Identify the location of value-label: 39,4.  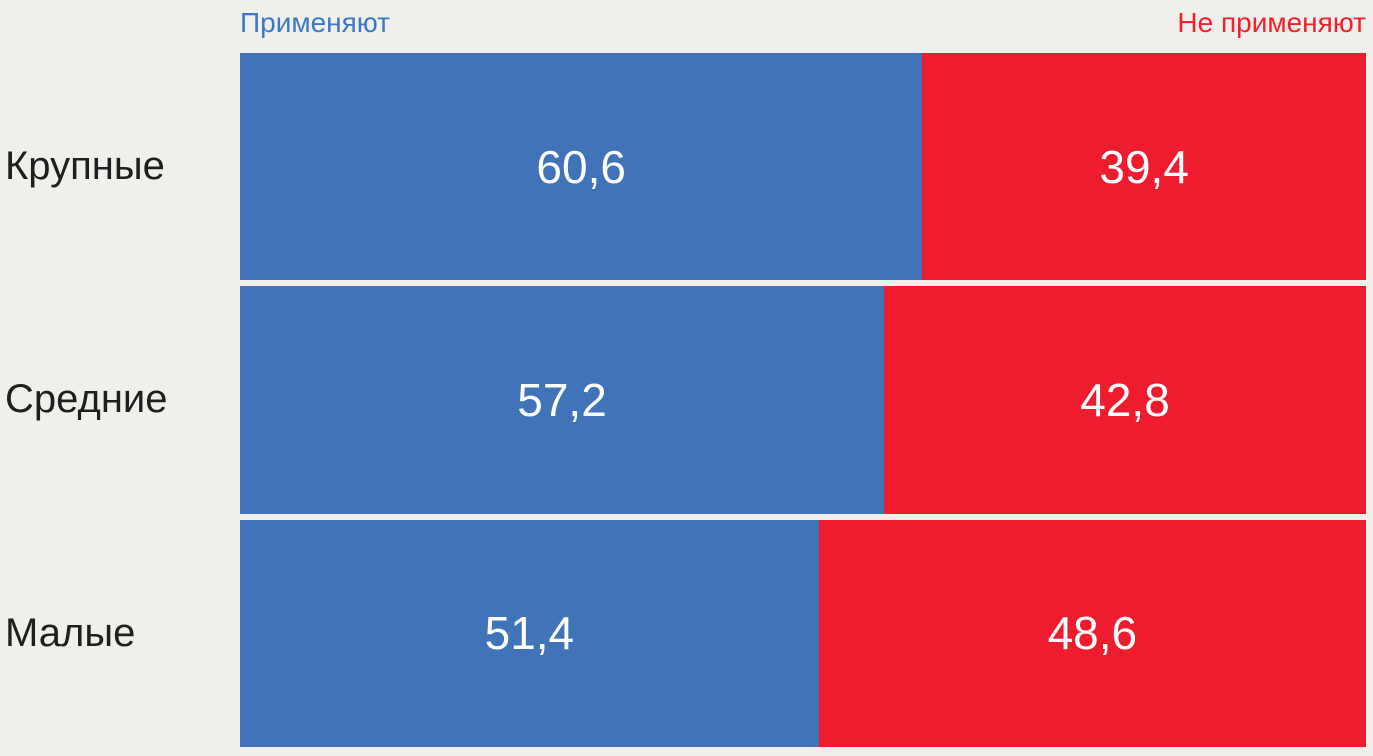
(1144, 166).